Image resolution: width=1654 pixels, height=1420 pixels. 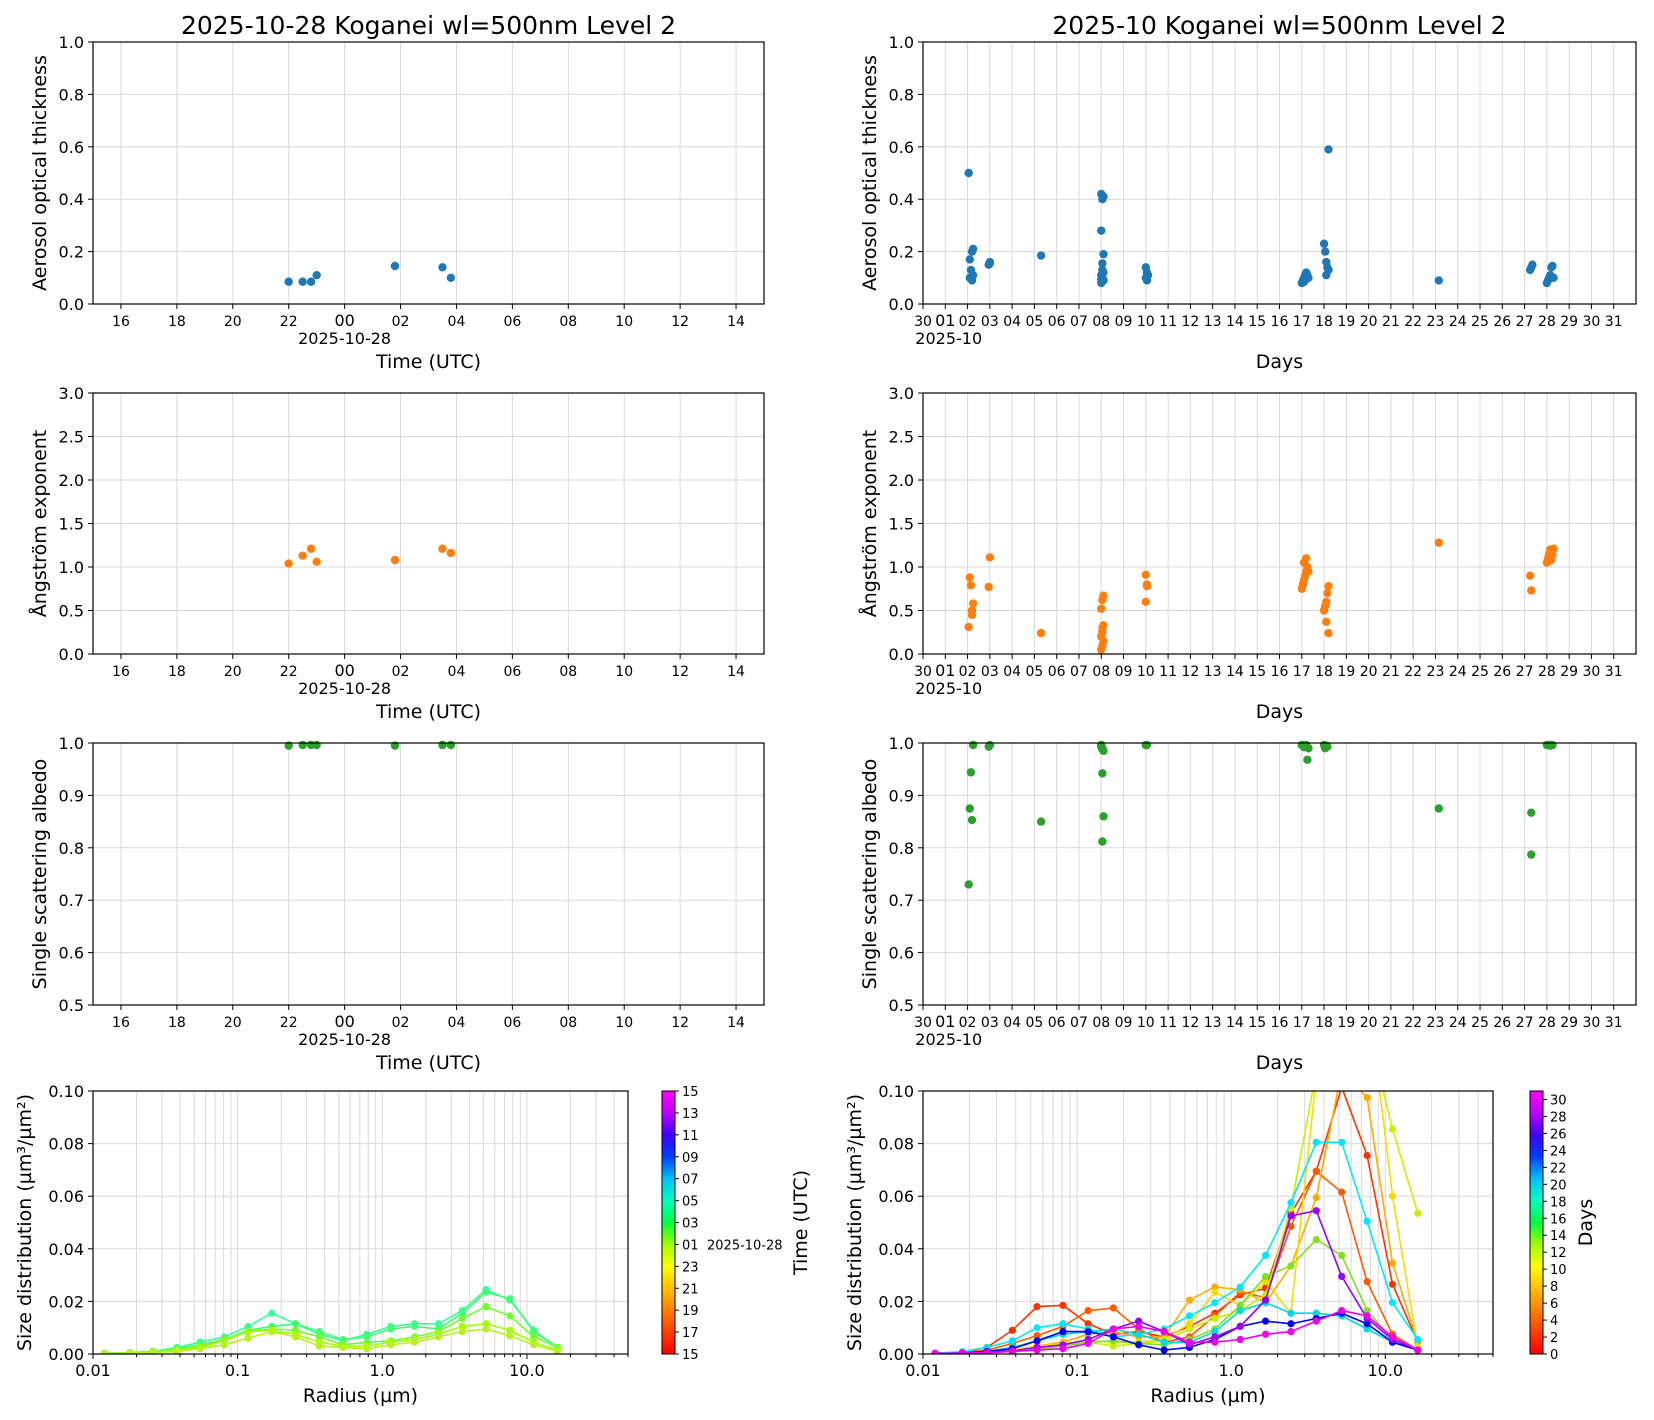 What do you see at coordinates (527, 1370) in the screenshot?
I see `x-tick-label: 10.0` at bounding box center [527, 1370].